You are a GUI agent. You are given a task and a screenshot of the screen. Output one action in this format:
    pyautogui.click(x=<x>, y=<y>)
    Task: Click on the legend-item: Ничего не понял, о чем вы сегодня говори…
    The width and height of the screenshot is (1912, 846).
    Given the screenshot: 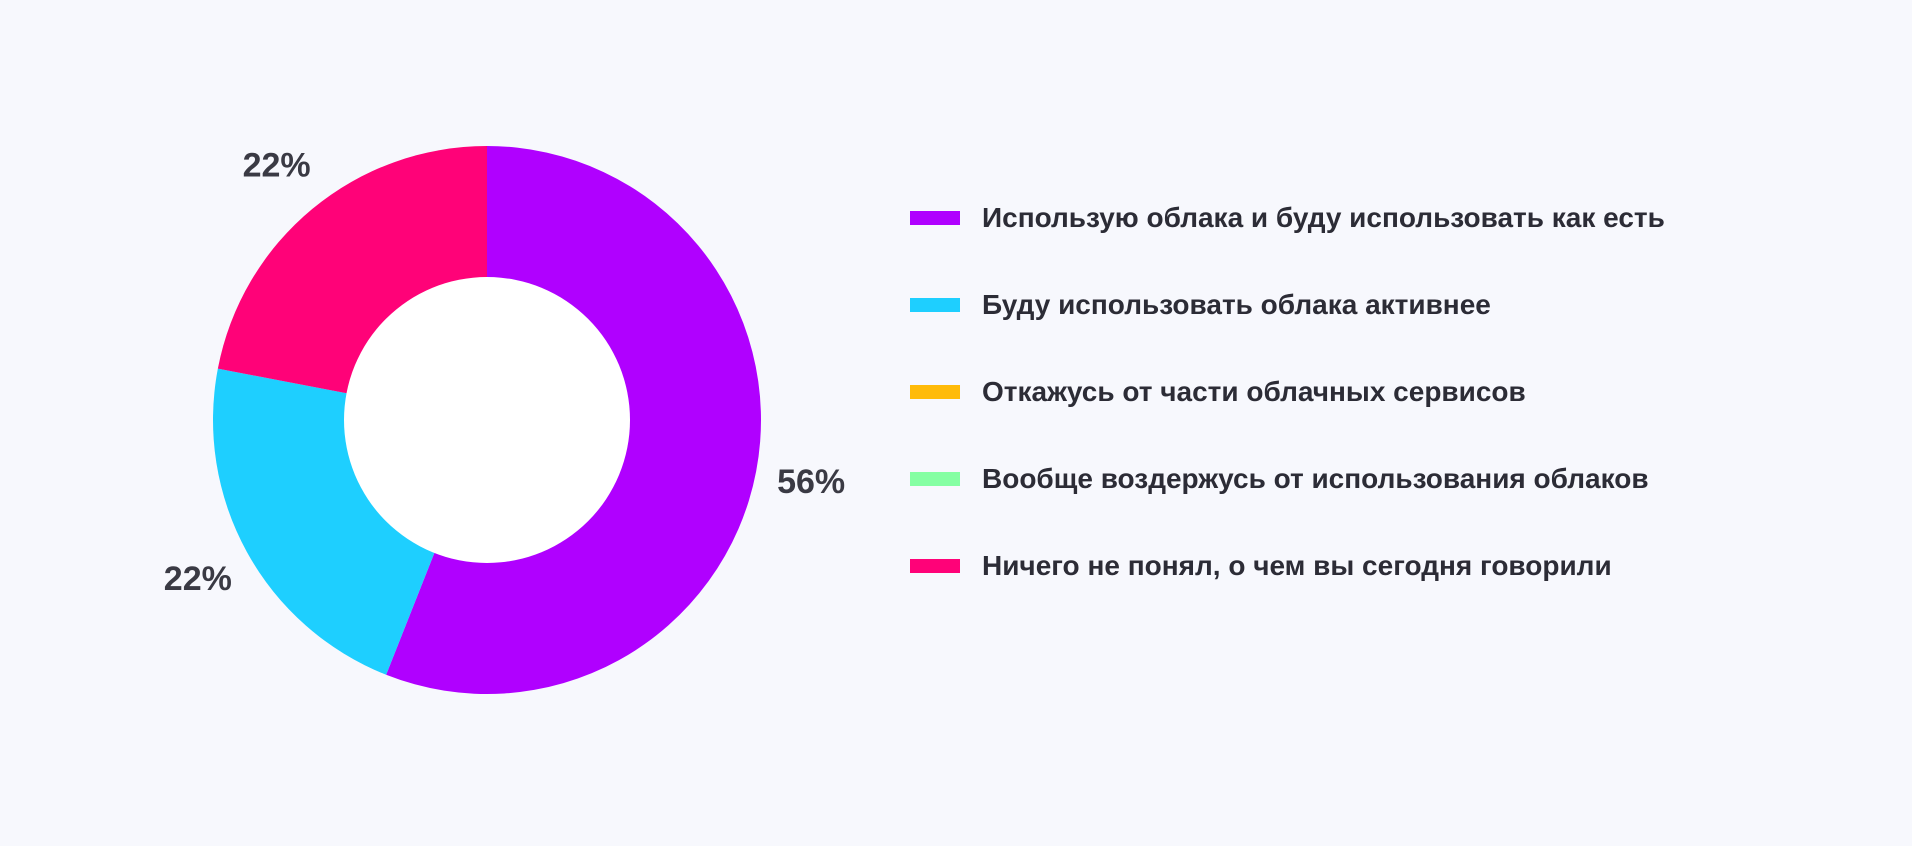 What is the action you would take?
    pyautogui.click(x=1287, y=566)
    